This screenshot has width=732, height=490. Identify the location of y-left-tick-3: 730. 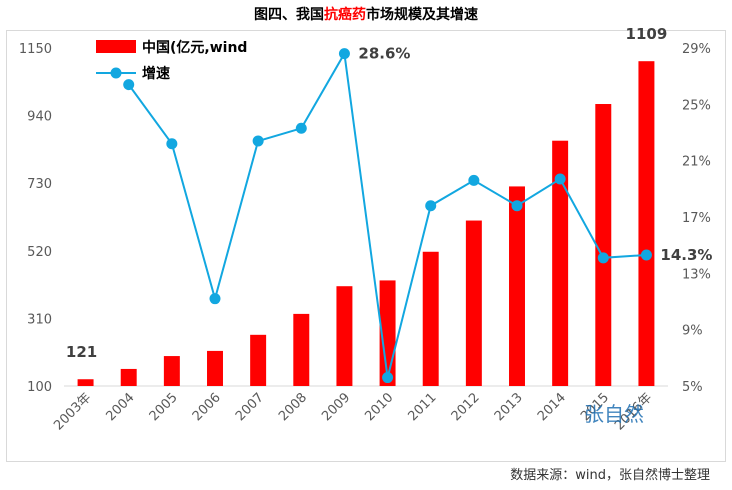
(39, 184).